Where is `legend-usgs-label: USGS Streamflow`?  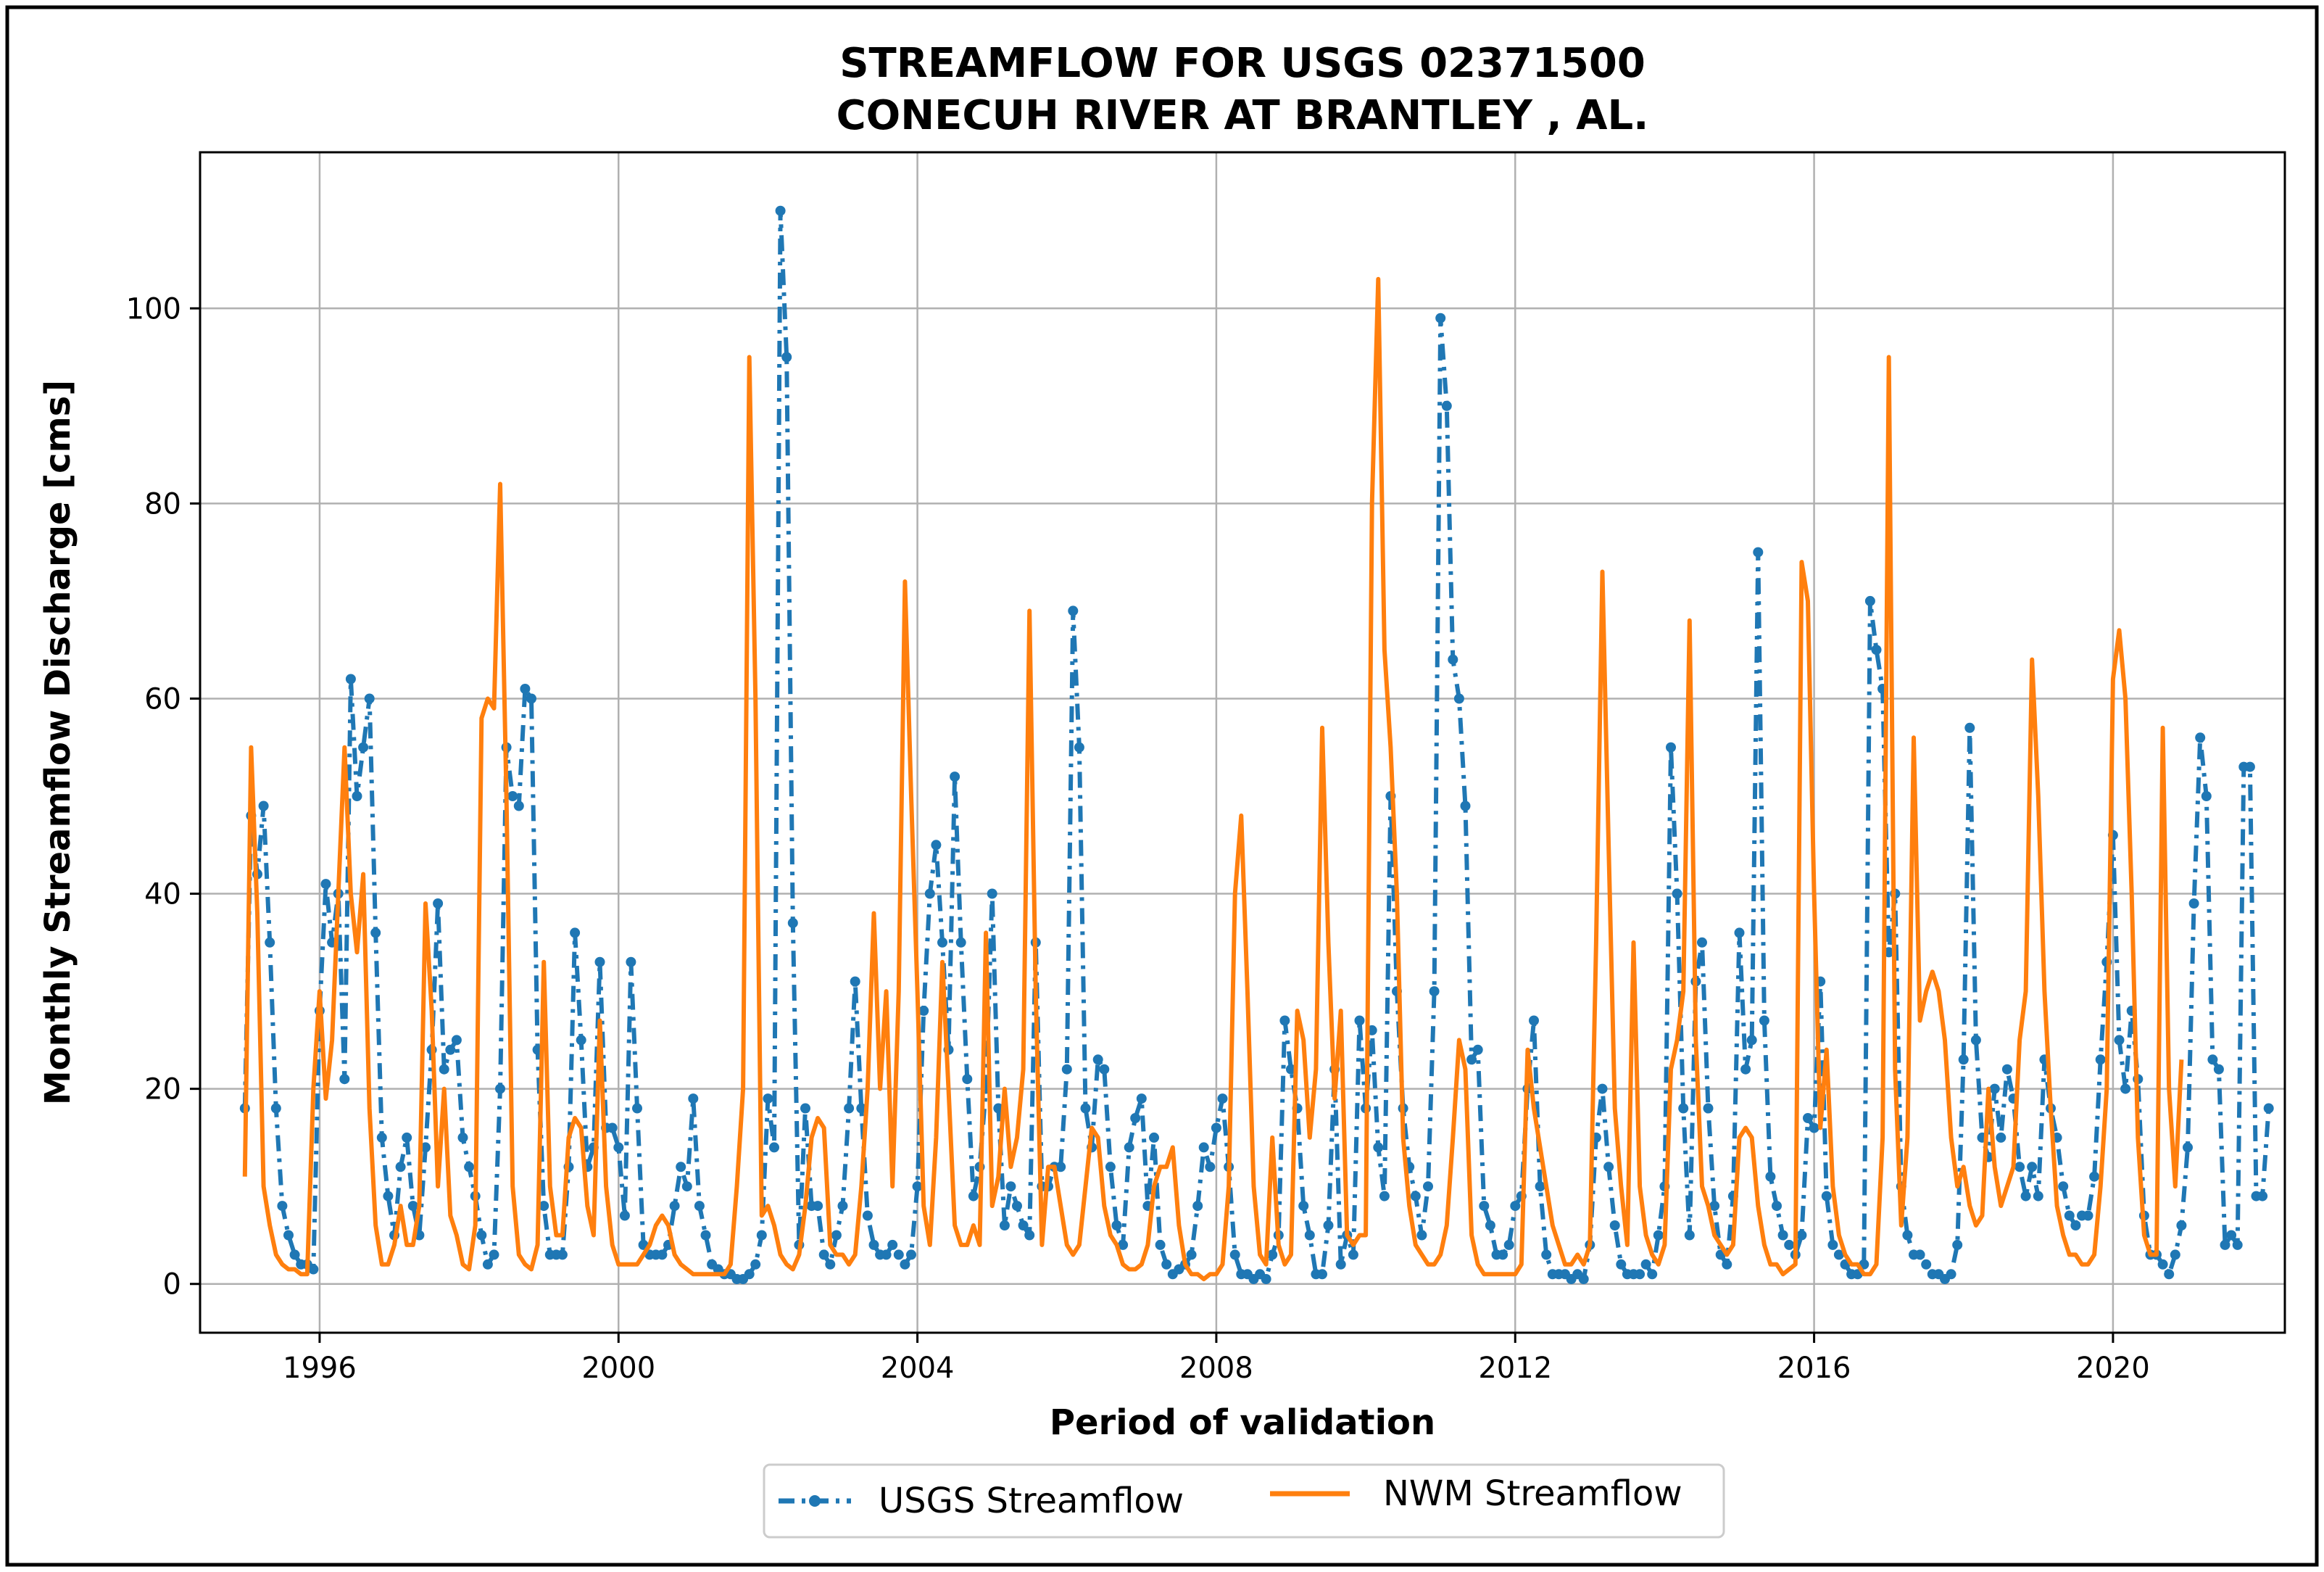
legend-usgs-label: USGS Streamflow is located at coordinates (1031, 1501).